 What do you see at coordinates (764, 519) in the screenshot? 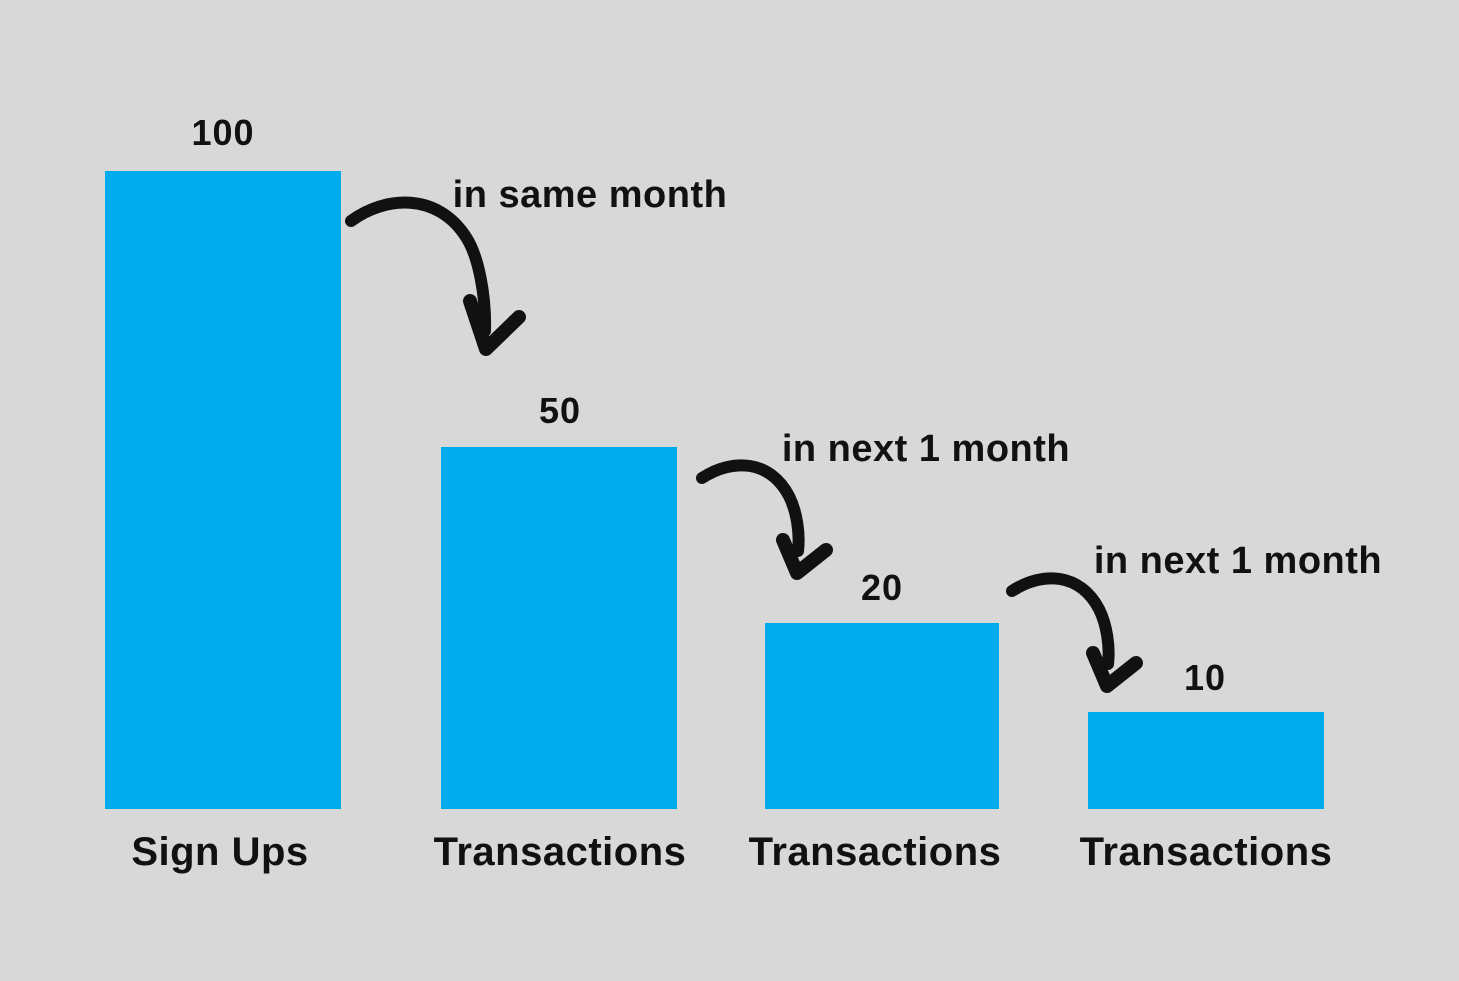
I see `curved-arrow-2-icon` at bounding box center [764, 519].